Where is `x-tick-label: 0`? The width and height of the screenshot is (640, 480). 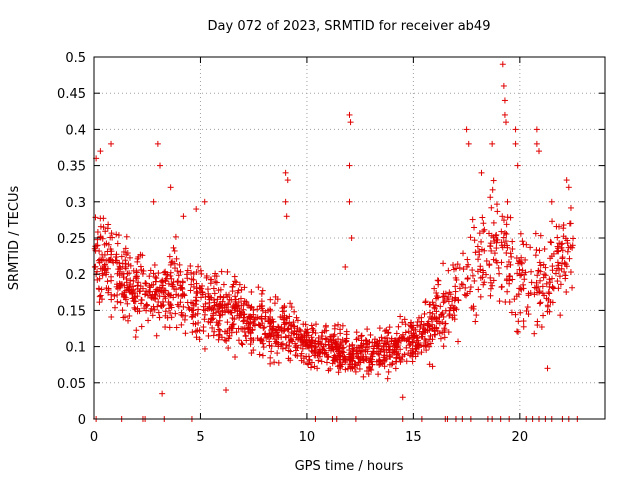
x-tick-label: 0 is located at coordinates (94, 437).